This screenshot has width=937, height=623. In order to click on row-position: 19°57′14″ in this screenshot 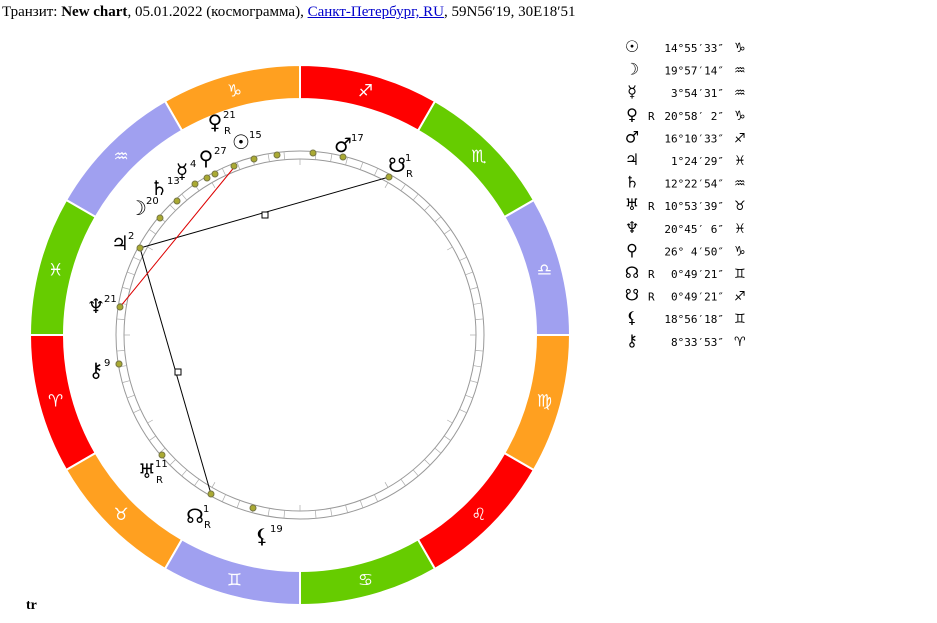, I will do `click(694, 71)`.